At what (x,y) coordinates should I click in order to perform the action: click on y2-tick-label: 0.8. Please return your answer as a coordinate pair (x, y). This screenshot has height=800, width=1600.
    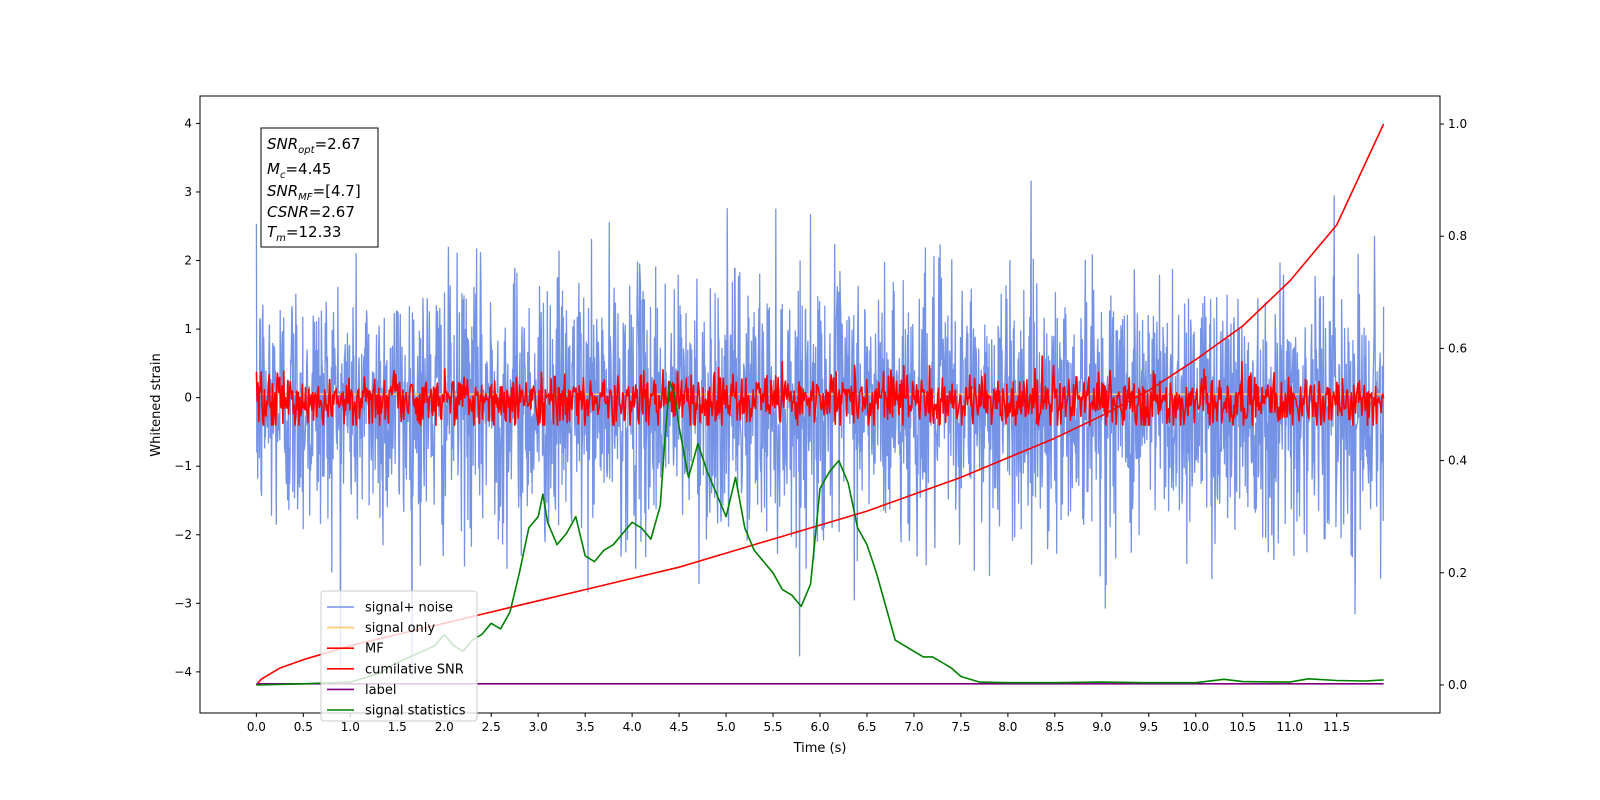
    Looking at the image, I should click on (1457, 236).